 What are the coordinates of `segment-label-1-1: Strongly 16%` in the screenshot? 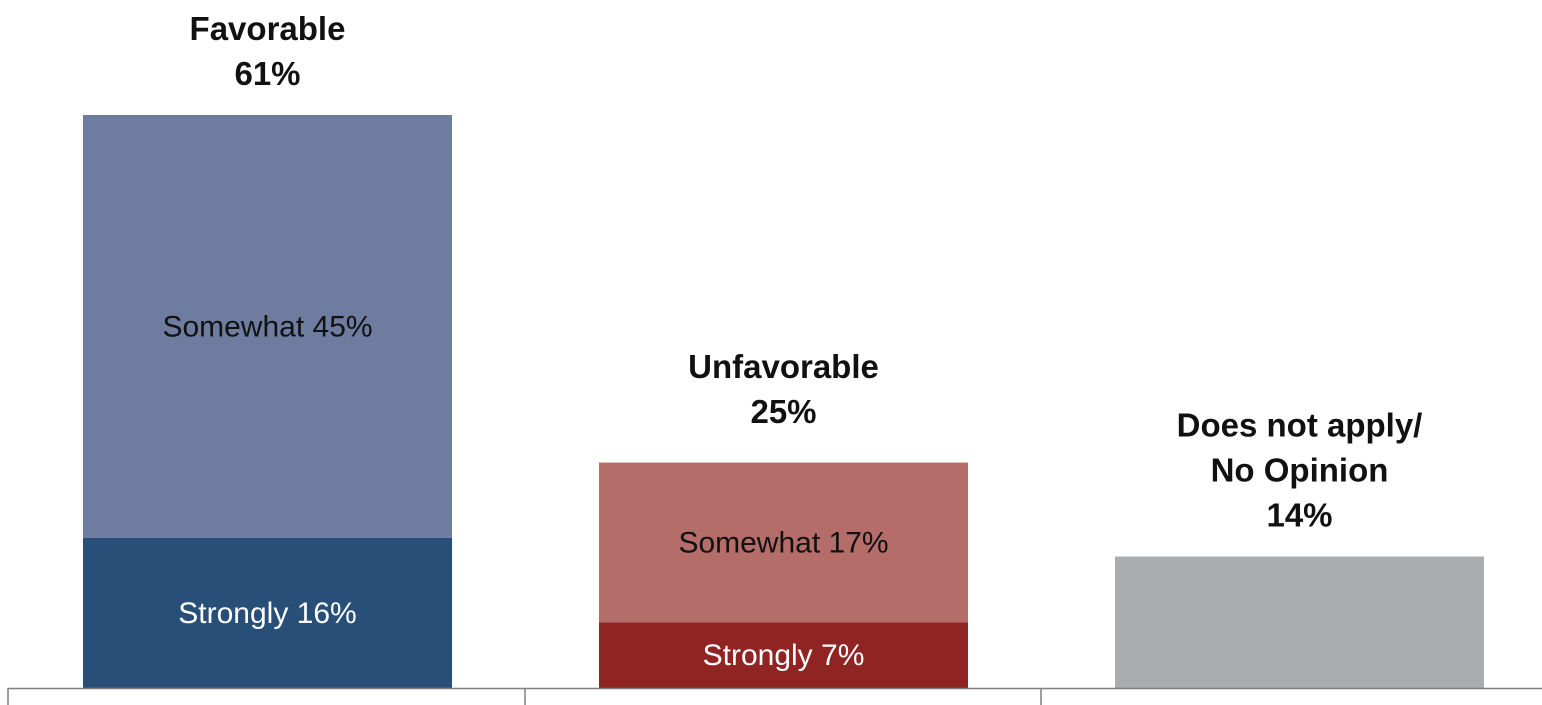 It's located at (267, 613).